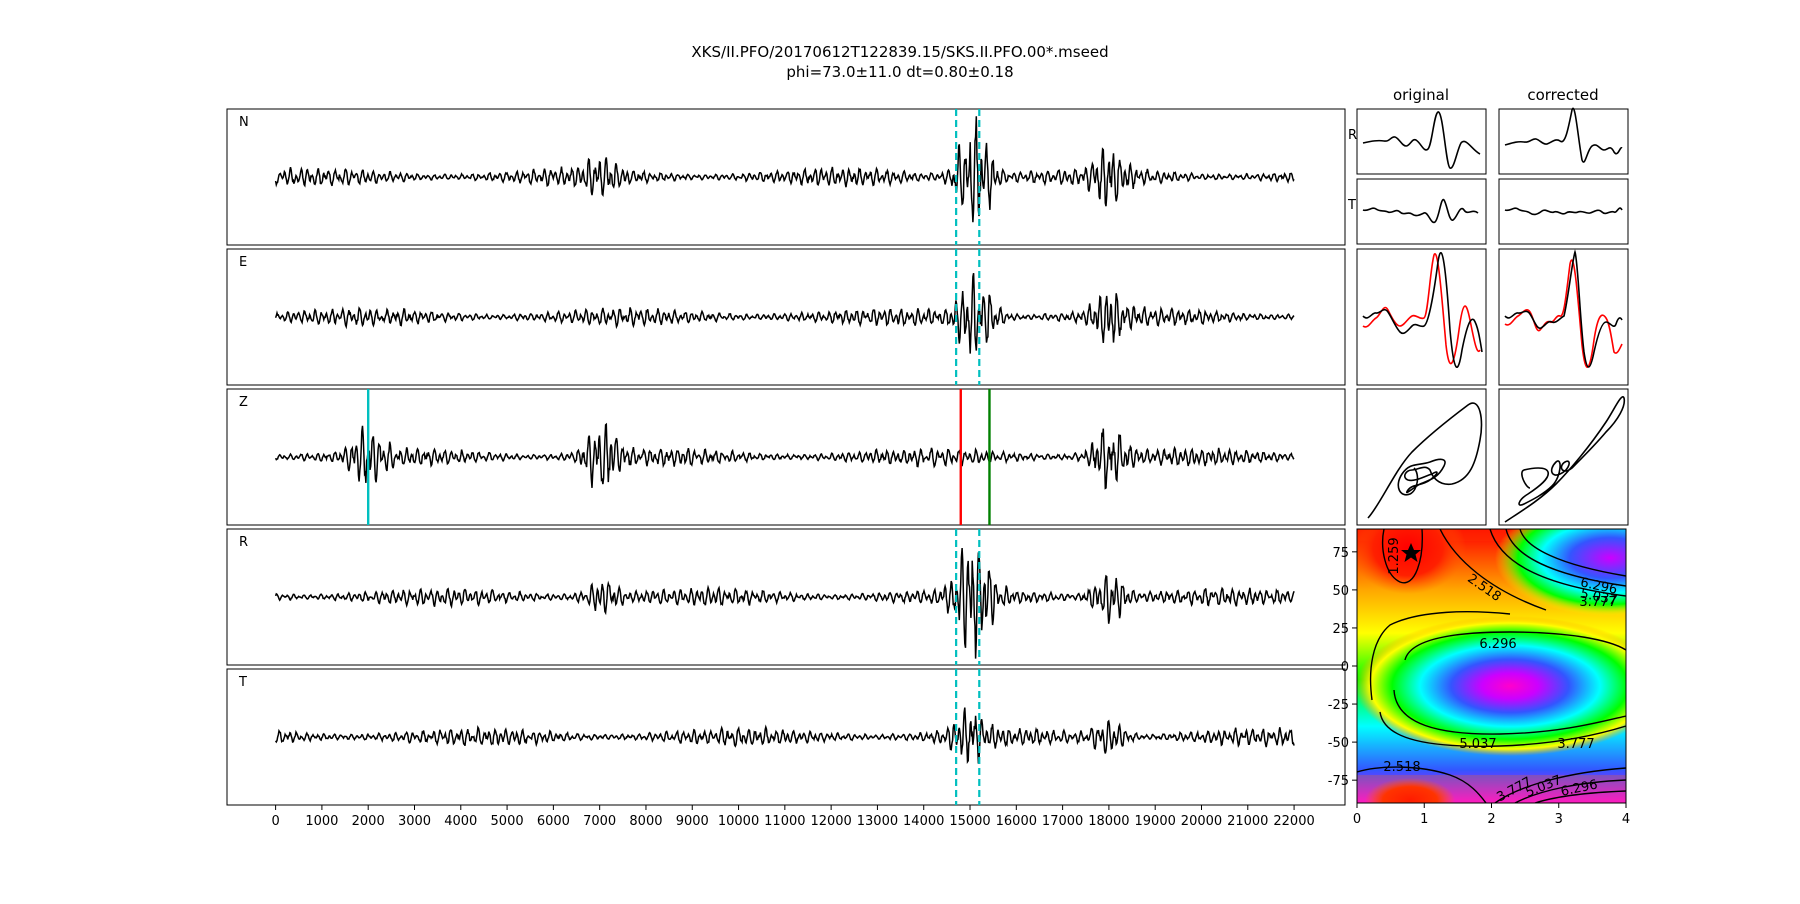  I want to click on seismogram-t, so click(784, 736).